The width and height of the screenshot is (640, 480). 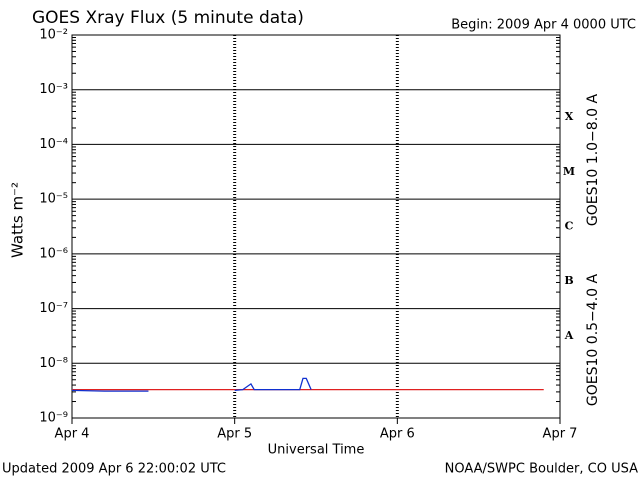 I want to click on x-axis-label: Universal Time, so click(x=316, y=450).